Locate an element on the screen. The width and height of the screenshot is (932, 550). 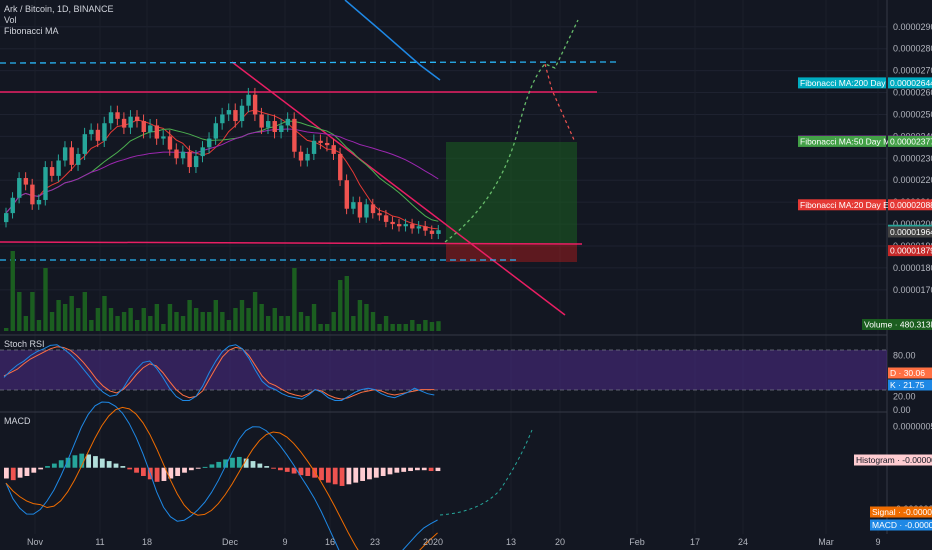
volume-tag-label: Volume · 480.313K is located at coordinates (898, 325).